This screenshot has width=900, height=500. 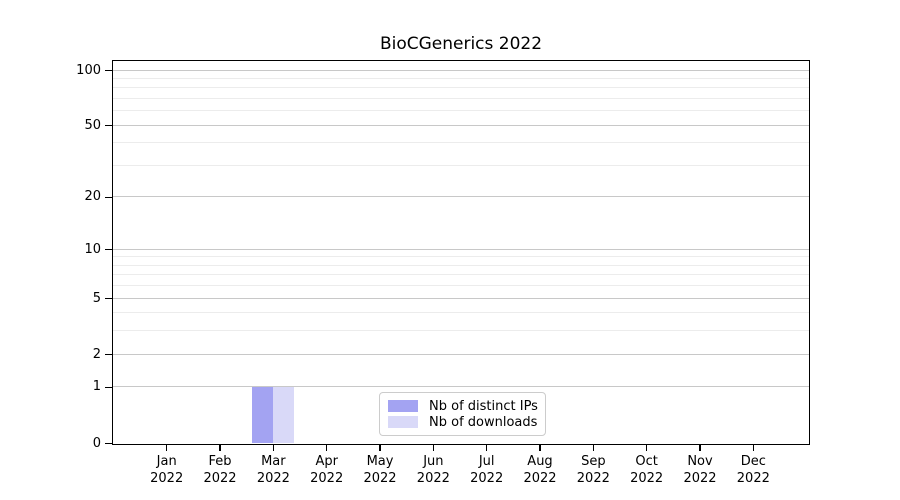 I want to click on x-tick-month: Jun, so click(x=433, y=461).